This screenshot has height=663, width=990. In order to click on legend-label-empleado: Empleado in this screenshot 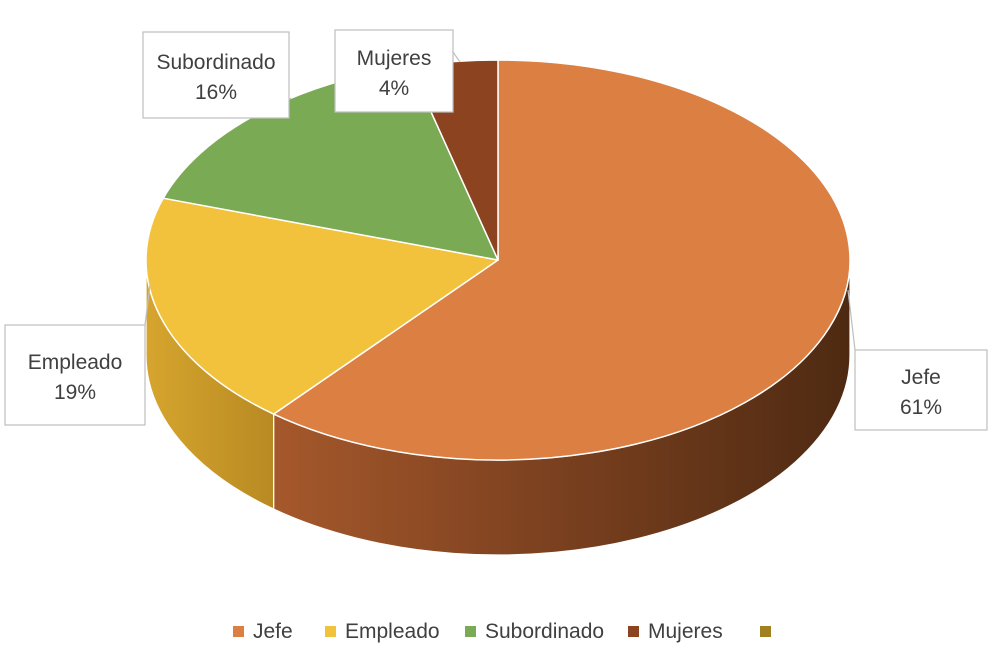, I will do `click(392, 631)`.